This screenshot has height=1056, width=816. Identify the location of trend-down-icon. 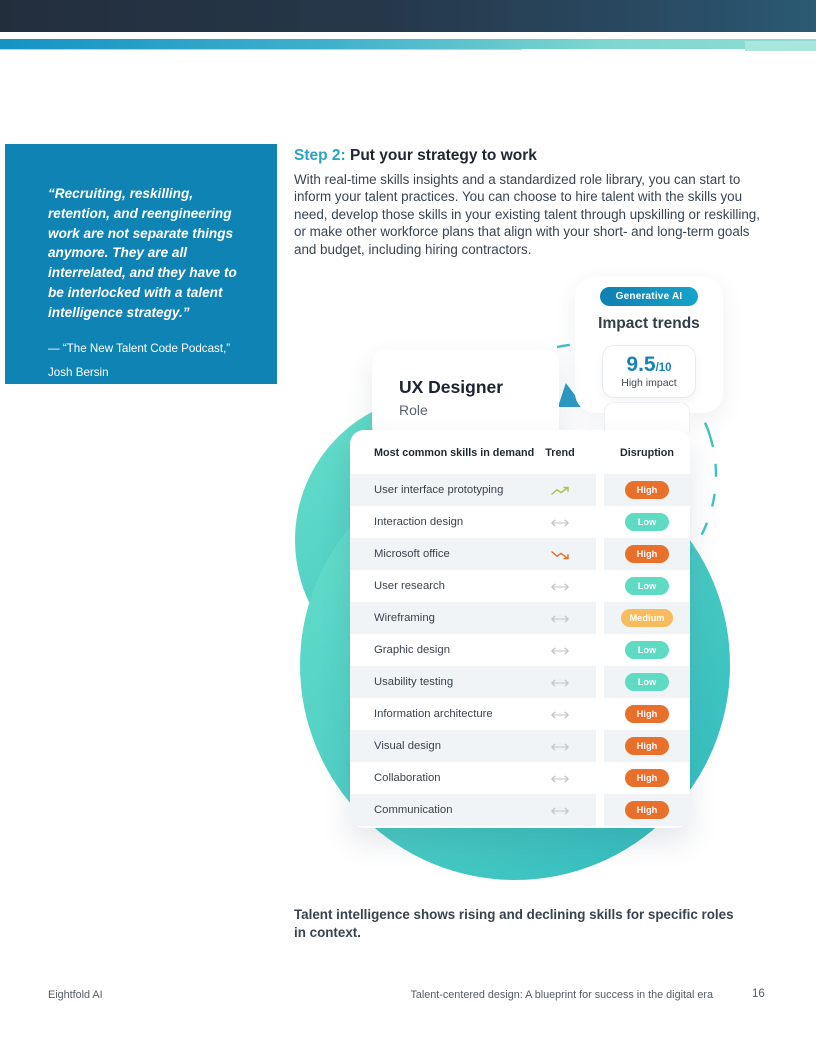
(560, 554).